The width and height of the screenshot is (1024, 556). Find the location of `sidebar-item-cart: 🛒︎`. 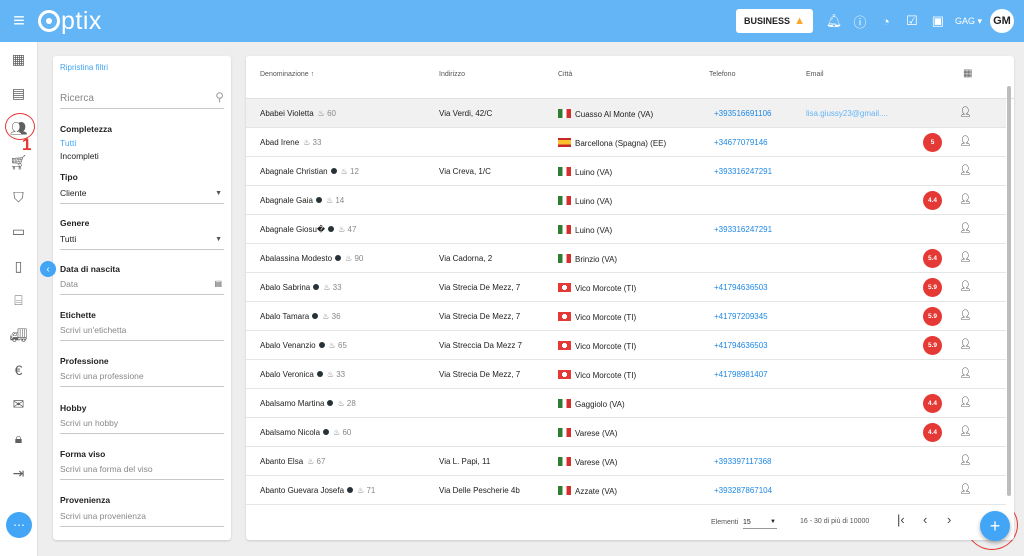

sidebar-item-cart: 🛒︎ is located at coordinates (18, 163).